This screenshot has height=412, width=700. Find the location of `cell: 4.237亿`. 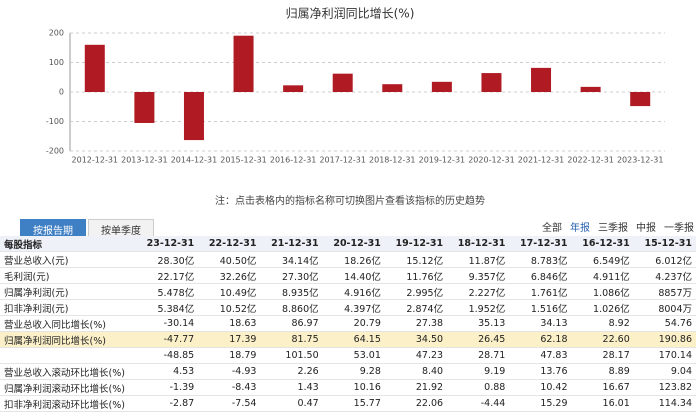

cell: 4.237亿 is located at coordinates (664, 275).